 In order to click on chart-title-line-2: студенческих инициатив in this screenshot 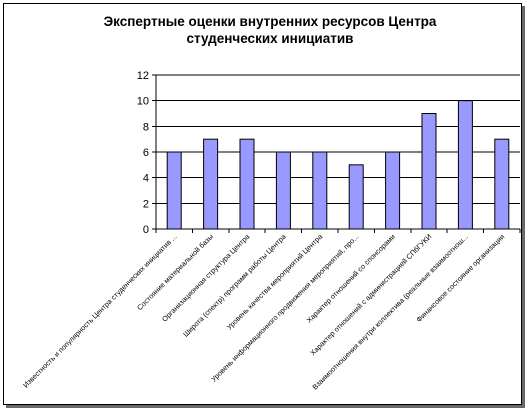, I will do `click(270, 38)`.